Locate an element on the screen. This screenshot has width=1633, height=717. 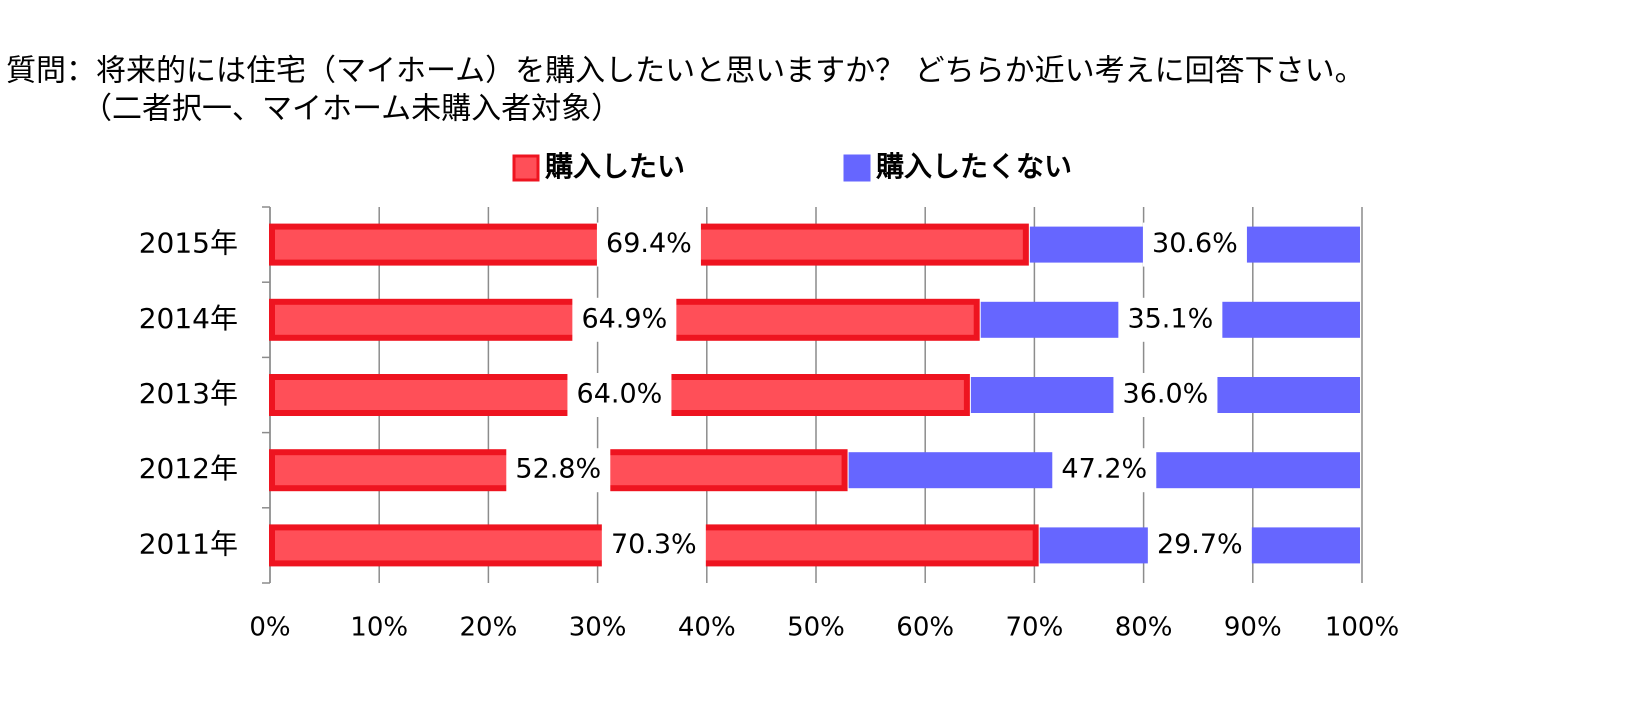
value-label: 52.8% is located at coordinates (558, 469).